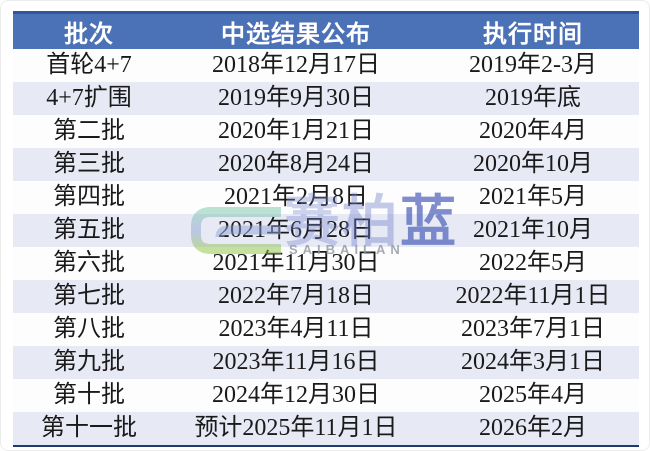  I want to click on announced-cell: 2022年7月18日, so click(296, 296).